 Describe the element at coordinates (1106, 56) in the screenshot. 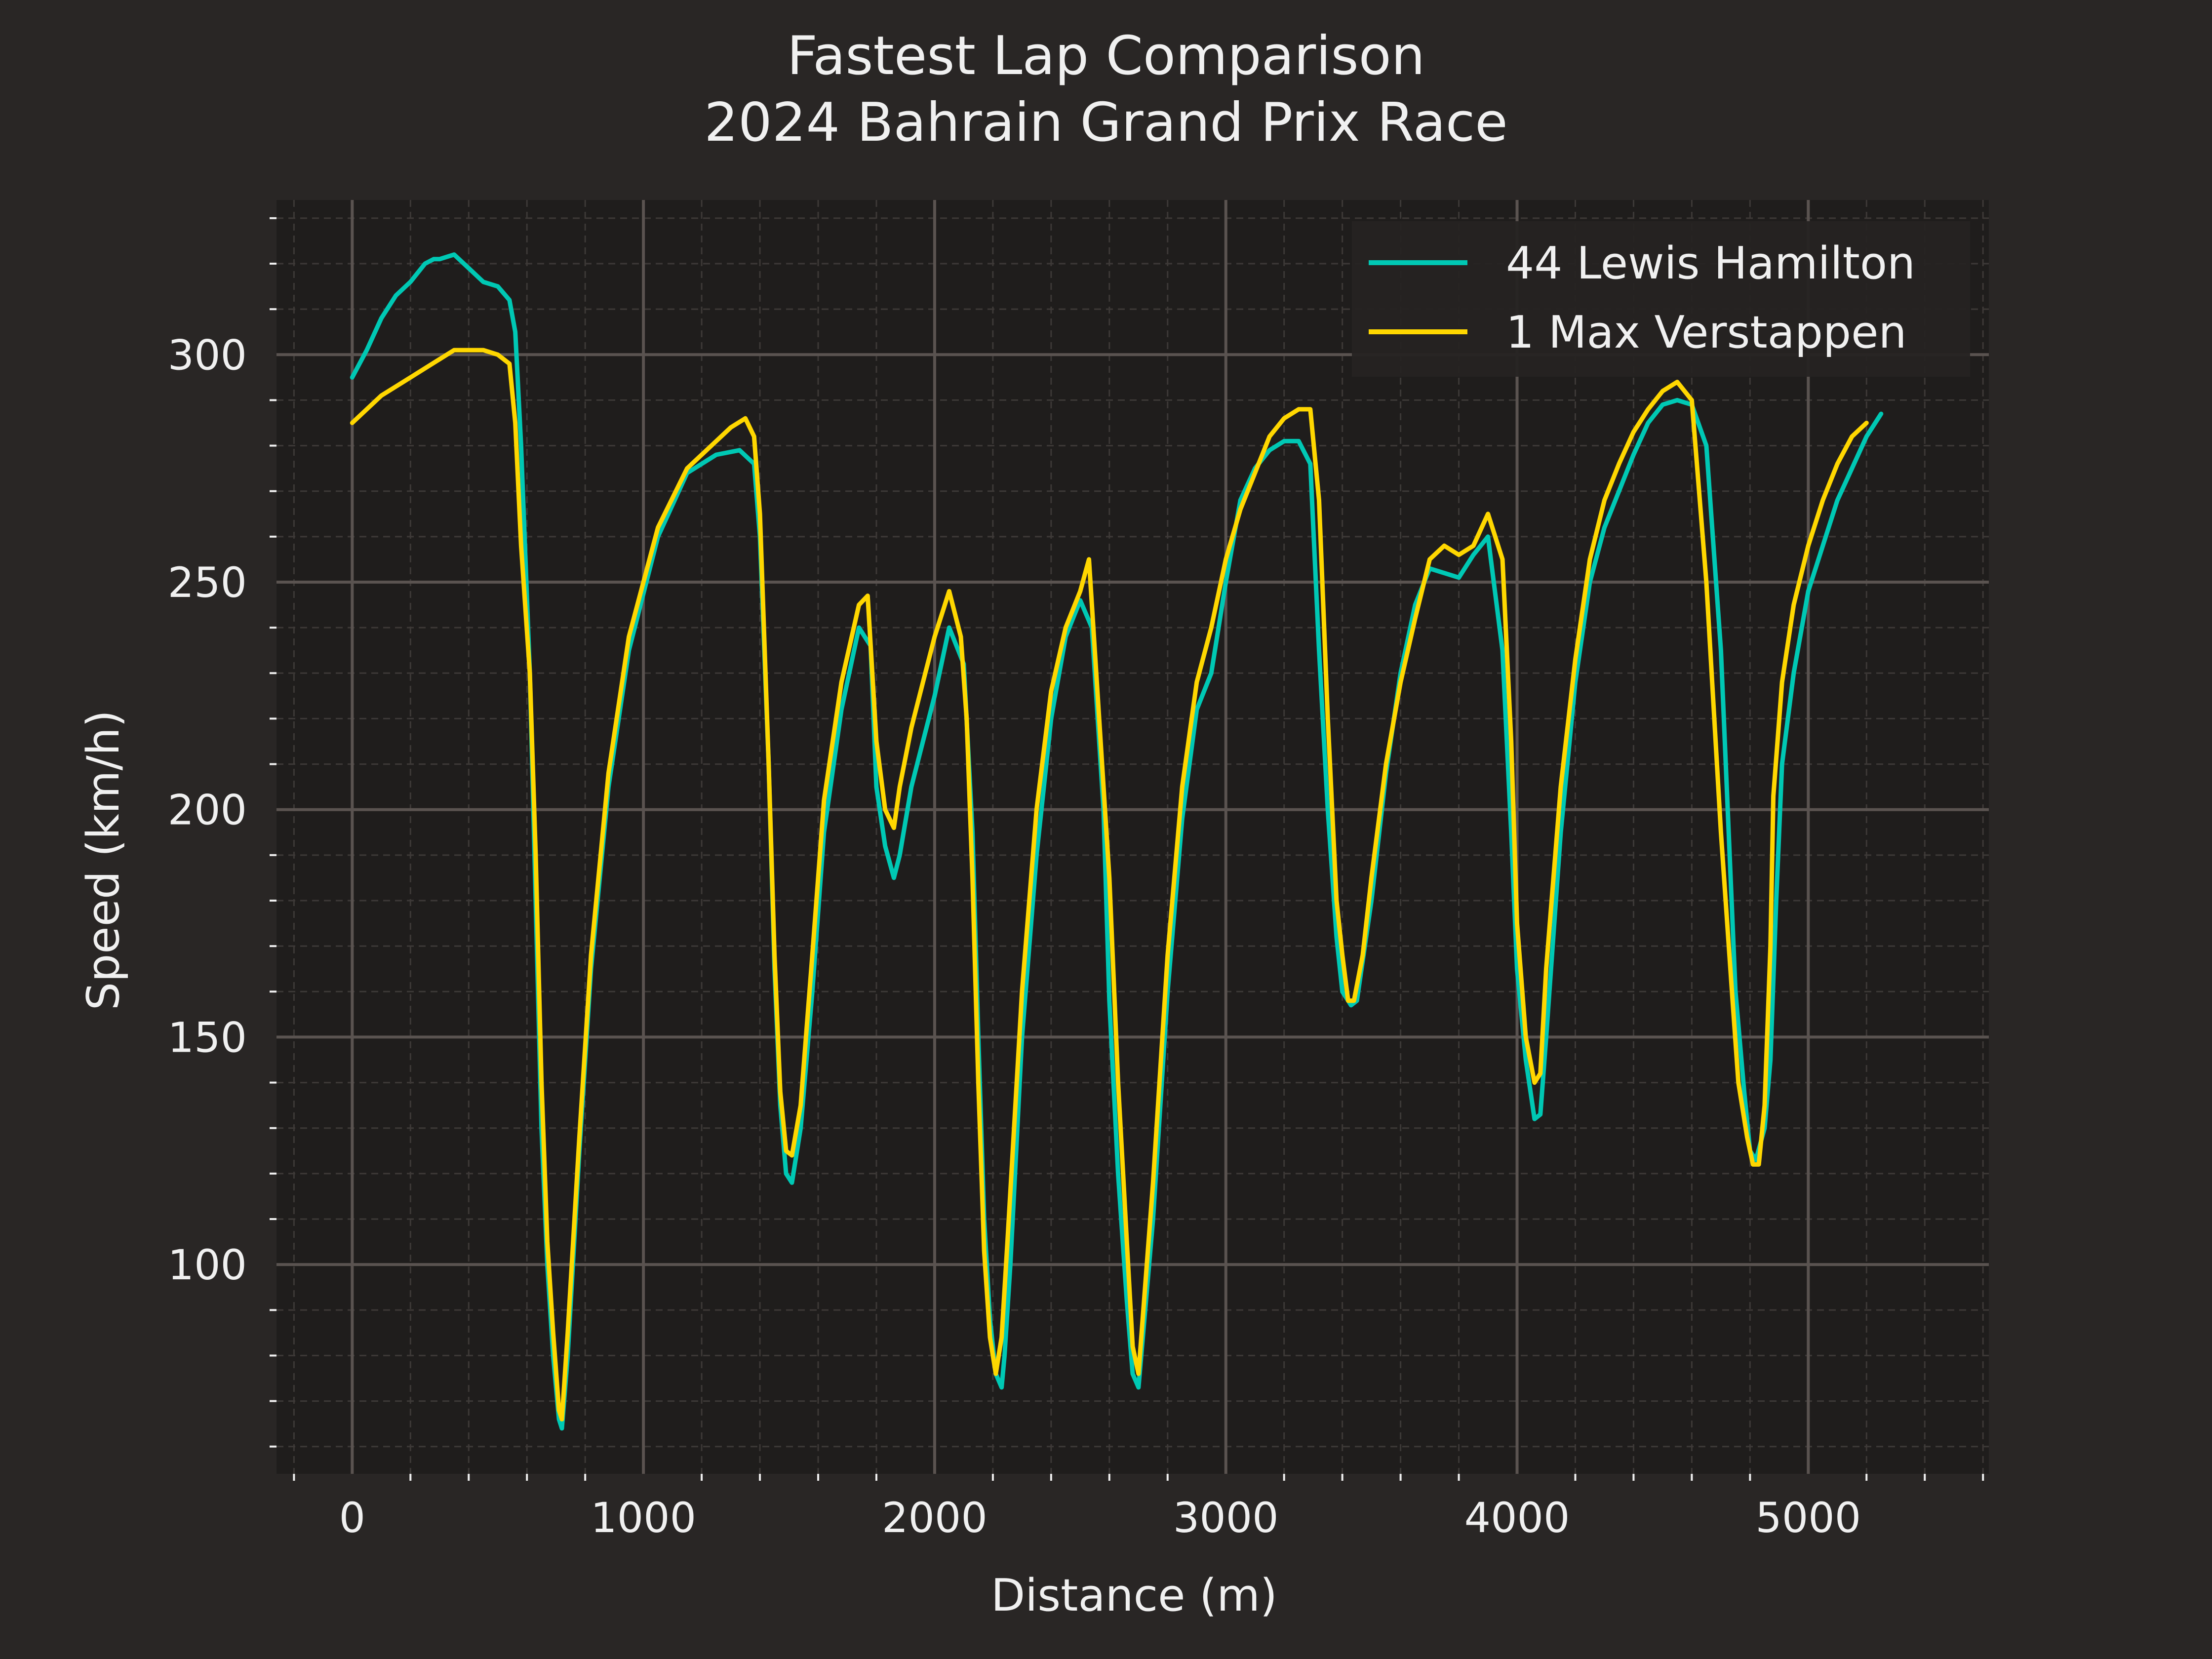

I see `chart-title: Fastest Lap Comparison` at that location.